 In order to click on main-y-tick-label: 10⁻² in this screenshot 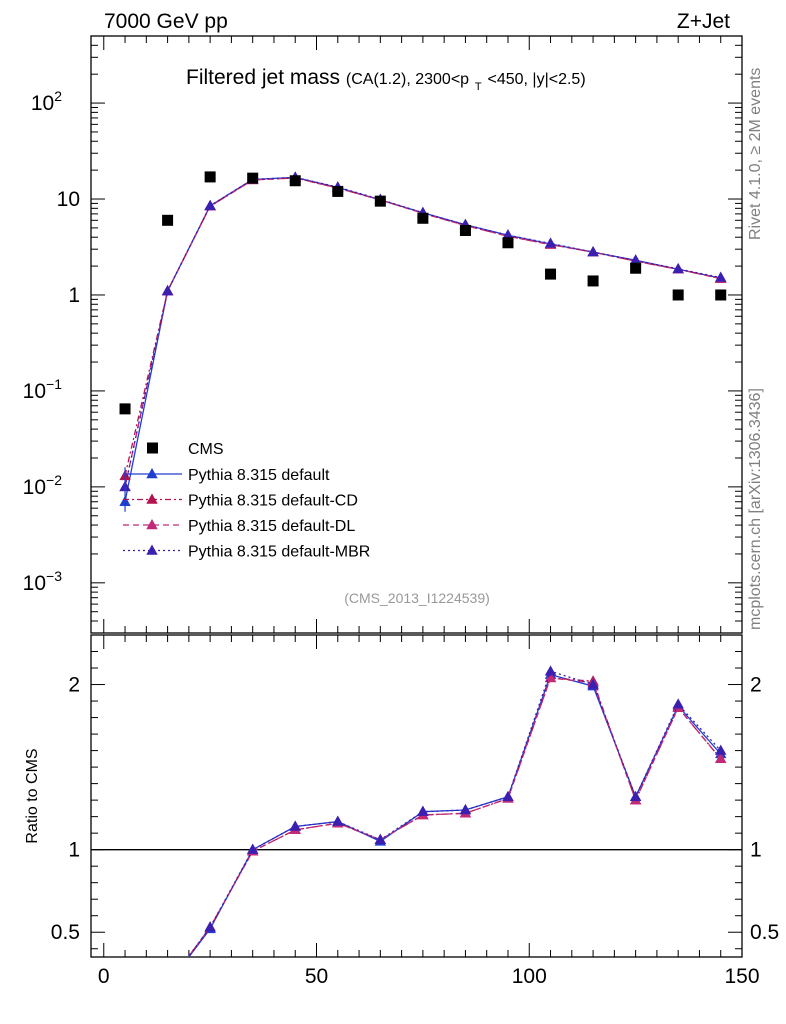, I will do `click(43, 485)`.